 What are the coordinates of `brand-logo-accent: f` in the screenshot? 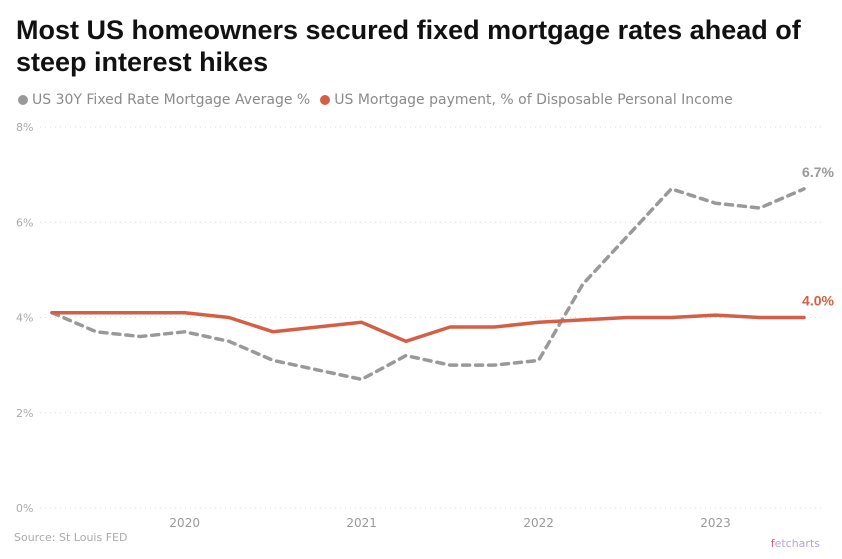 It's located at (772, 543).